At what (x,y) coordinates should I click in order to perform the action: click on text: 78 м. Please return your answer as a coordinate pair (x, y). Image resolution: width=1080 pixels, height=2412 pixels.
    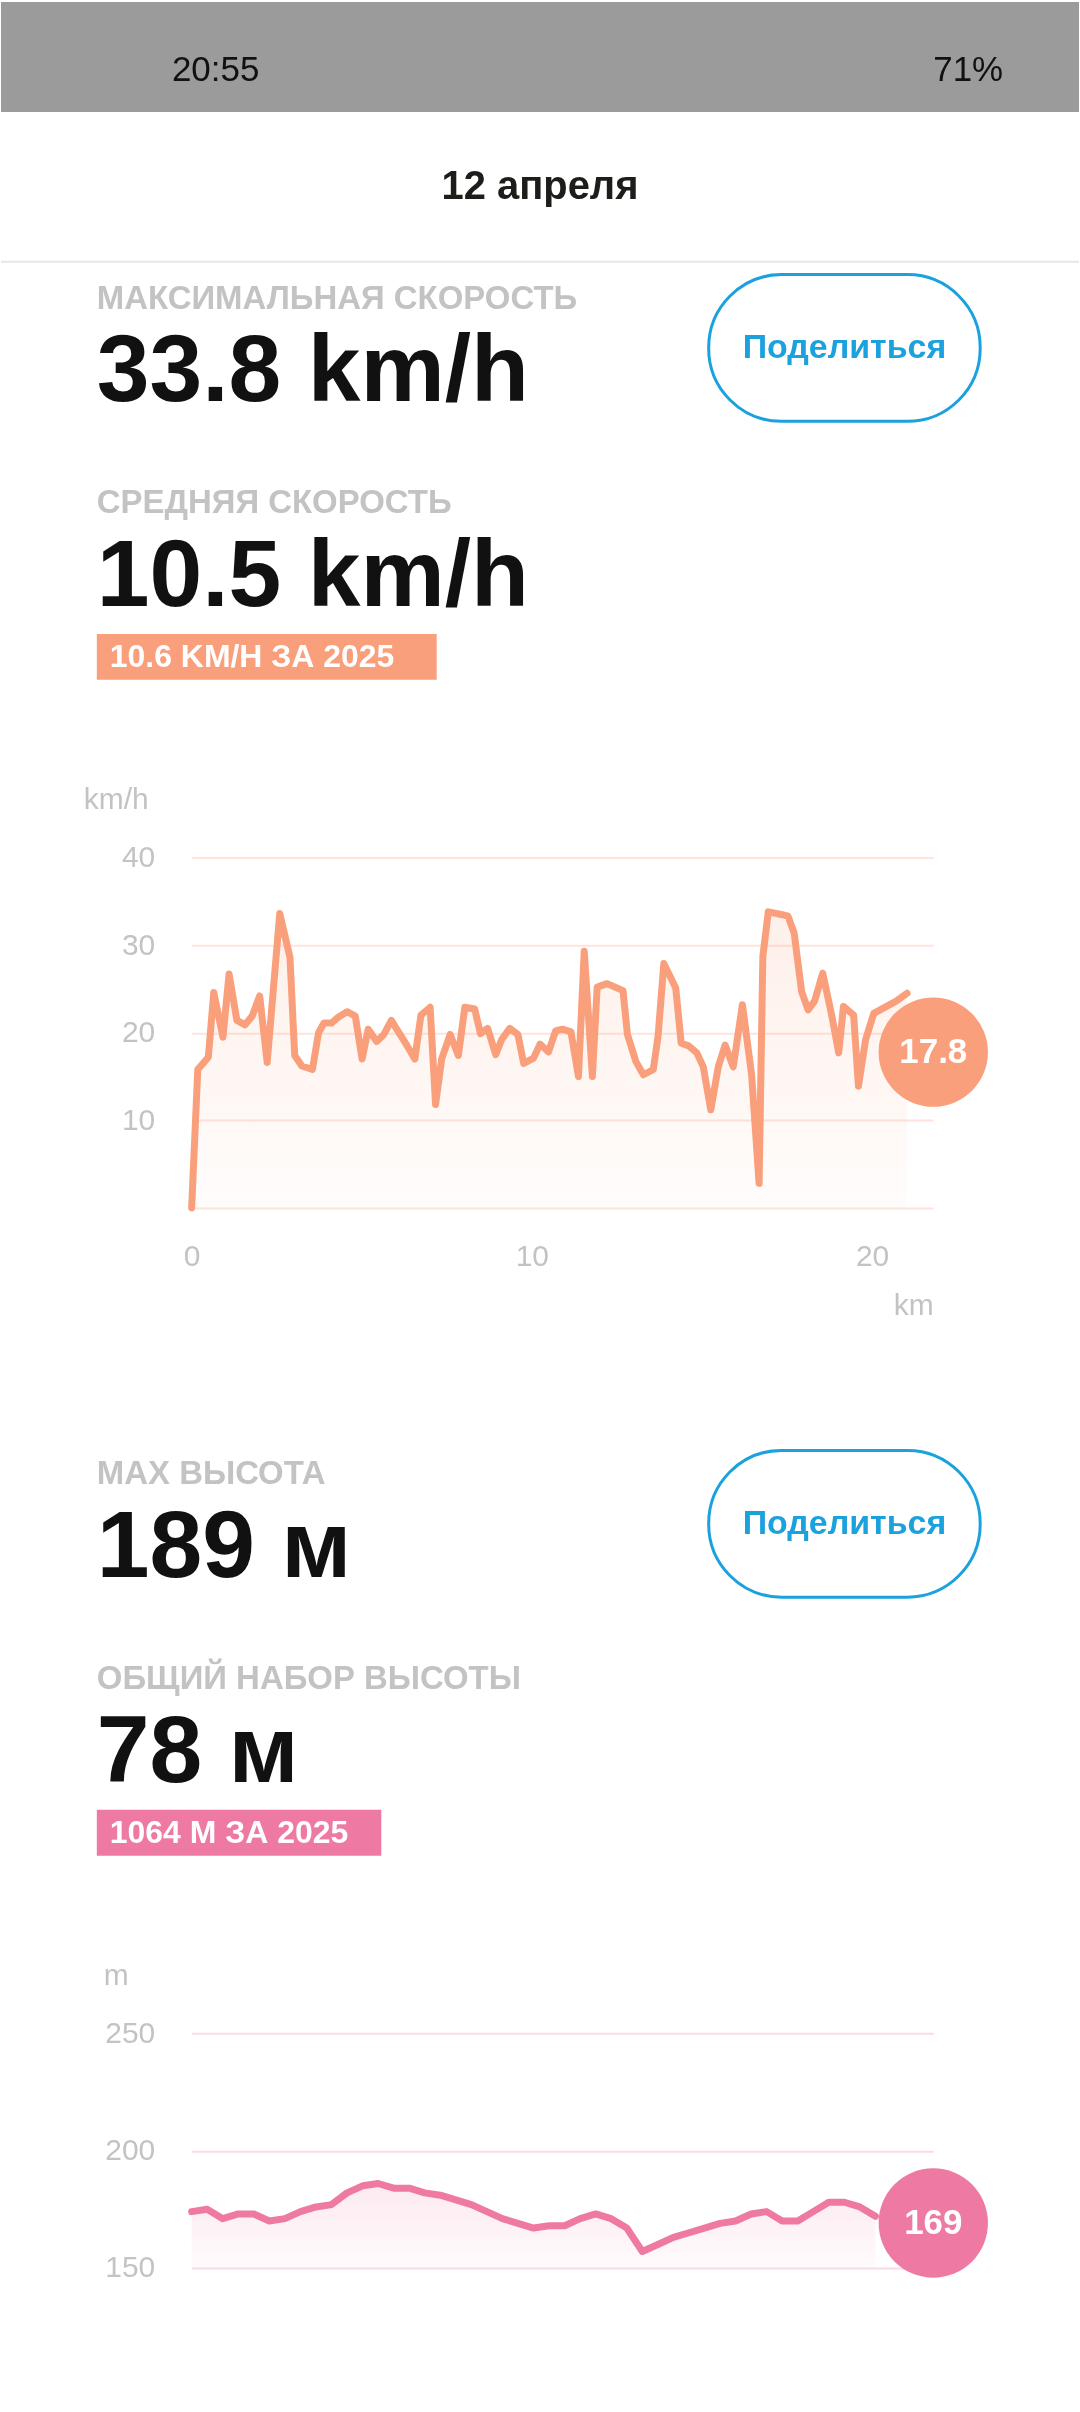
    Looking at the image, I should click on (197, 1748).